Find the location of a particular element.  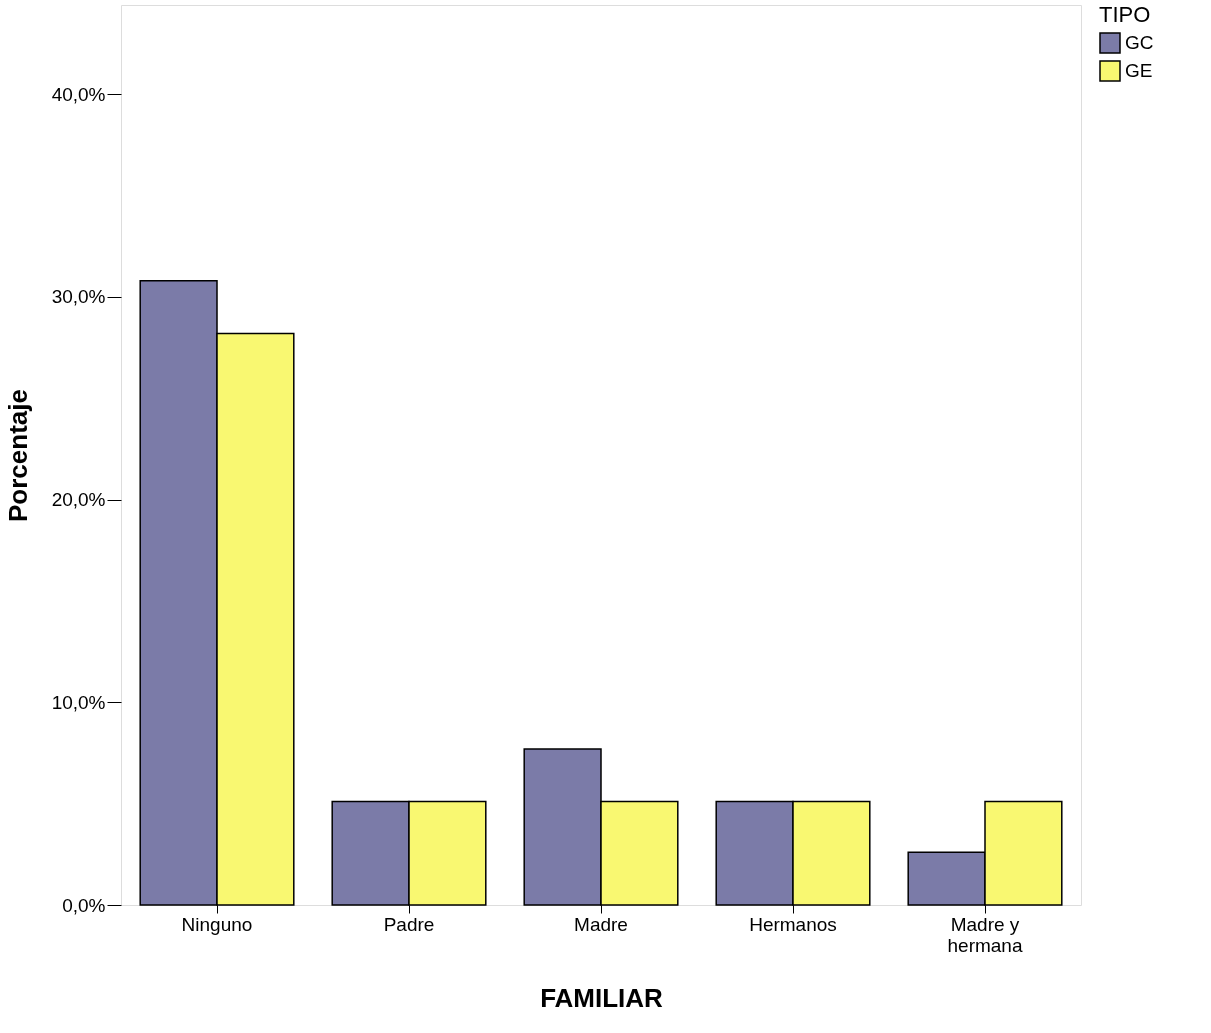

y-tick-label: 40,0% is located at coordinates (78, 94).